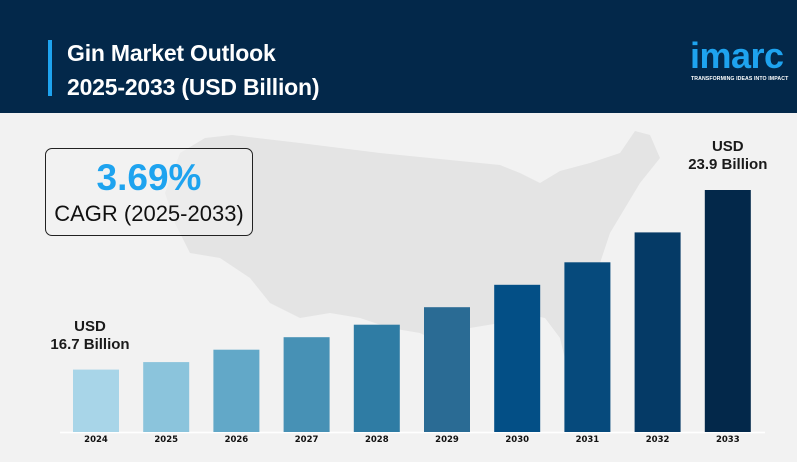 The image size is (797, 462). Describe the element at coordinates (737, 55) in the screenshot. I see `logo-wordmark: imarc` at that location.